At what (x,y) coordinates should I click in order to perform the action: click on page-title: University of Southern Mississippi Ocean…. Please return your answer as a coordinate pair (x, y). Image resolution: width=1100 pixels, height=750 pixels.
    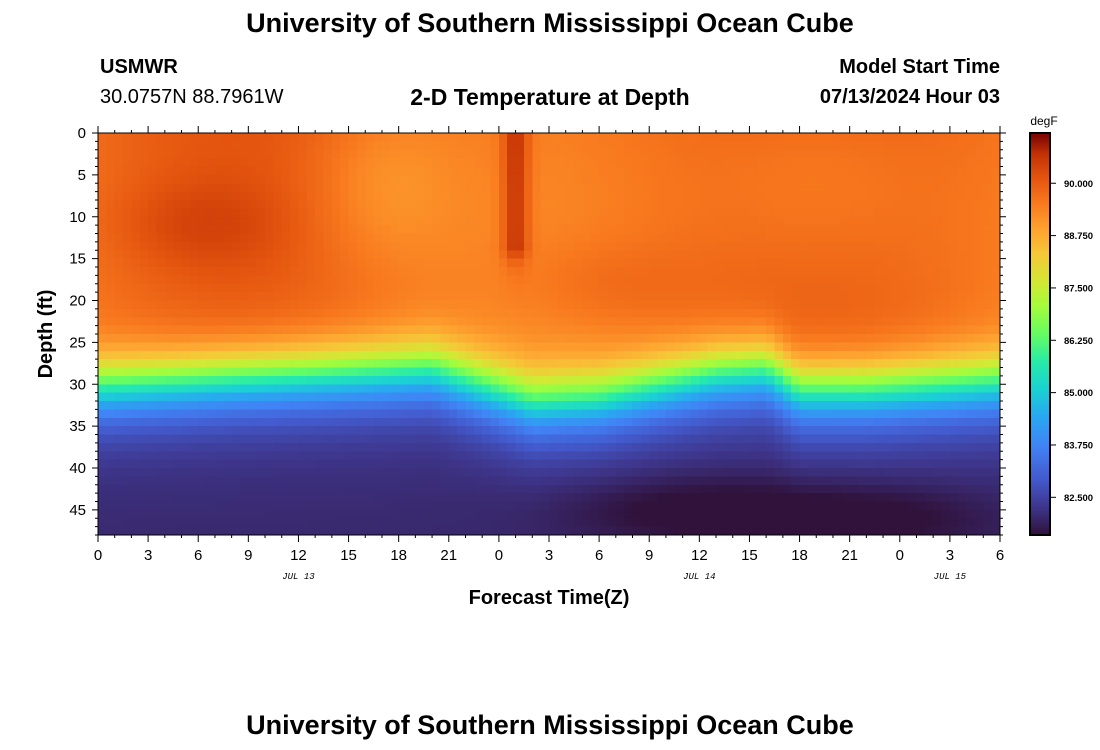
    Looking at the image, I should click on (550, 23).